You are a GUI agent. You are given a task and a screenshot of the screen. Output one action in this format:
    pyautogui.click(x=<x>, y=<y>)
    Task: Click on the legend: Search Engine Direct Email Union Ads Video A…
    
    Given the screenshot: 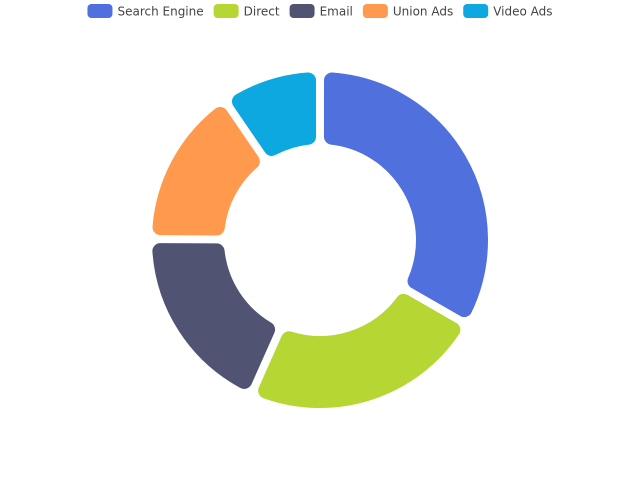 What is the action you would take?
    pyautogui.click(x=320, y=11)
    